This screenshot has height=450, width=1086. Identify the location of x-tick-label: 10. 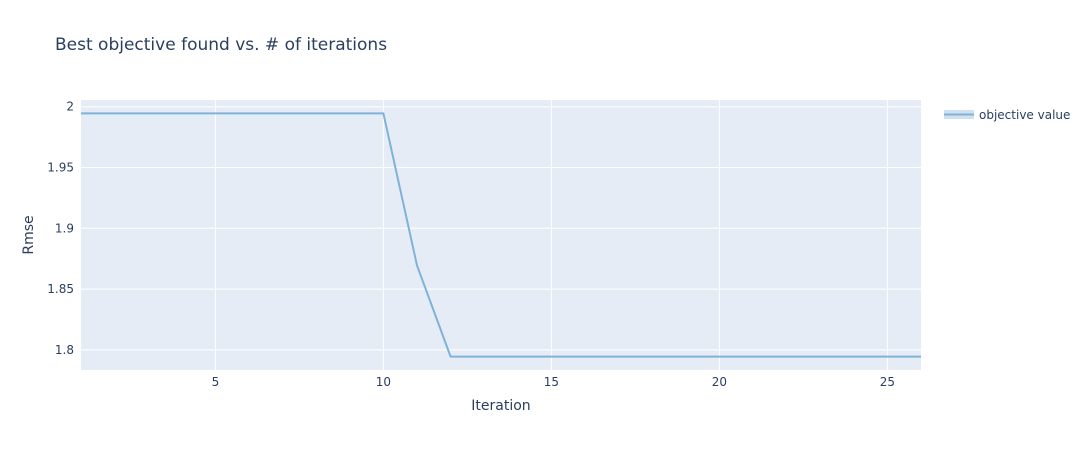
(383, 382).